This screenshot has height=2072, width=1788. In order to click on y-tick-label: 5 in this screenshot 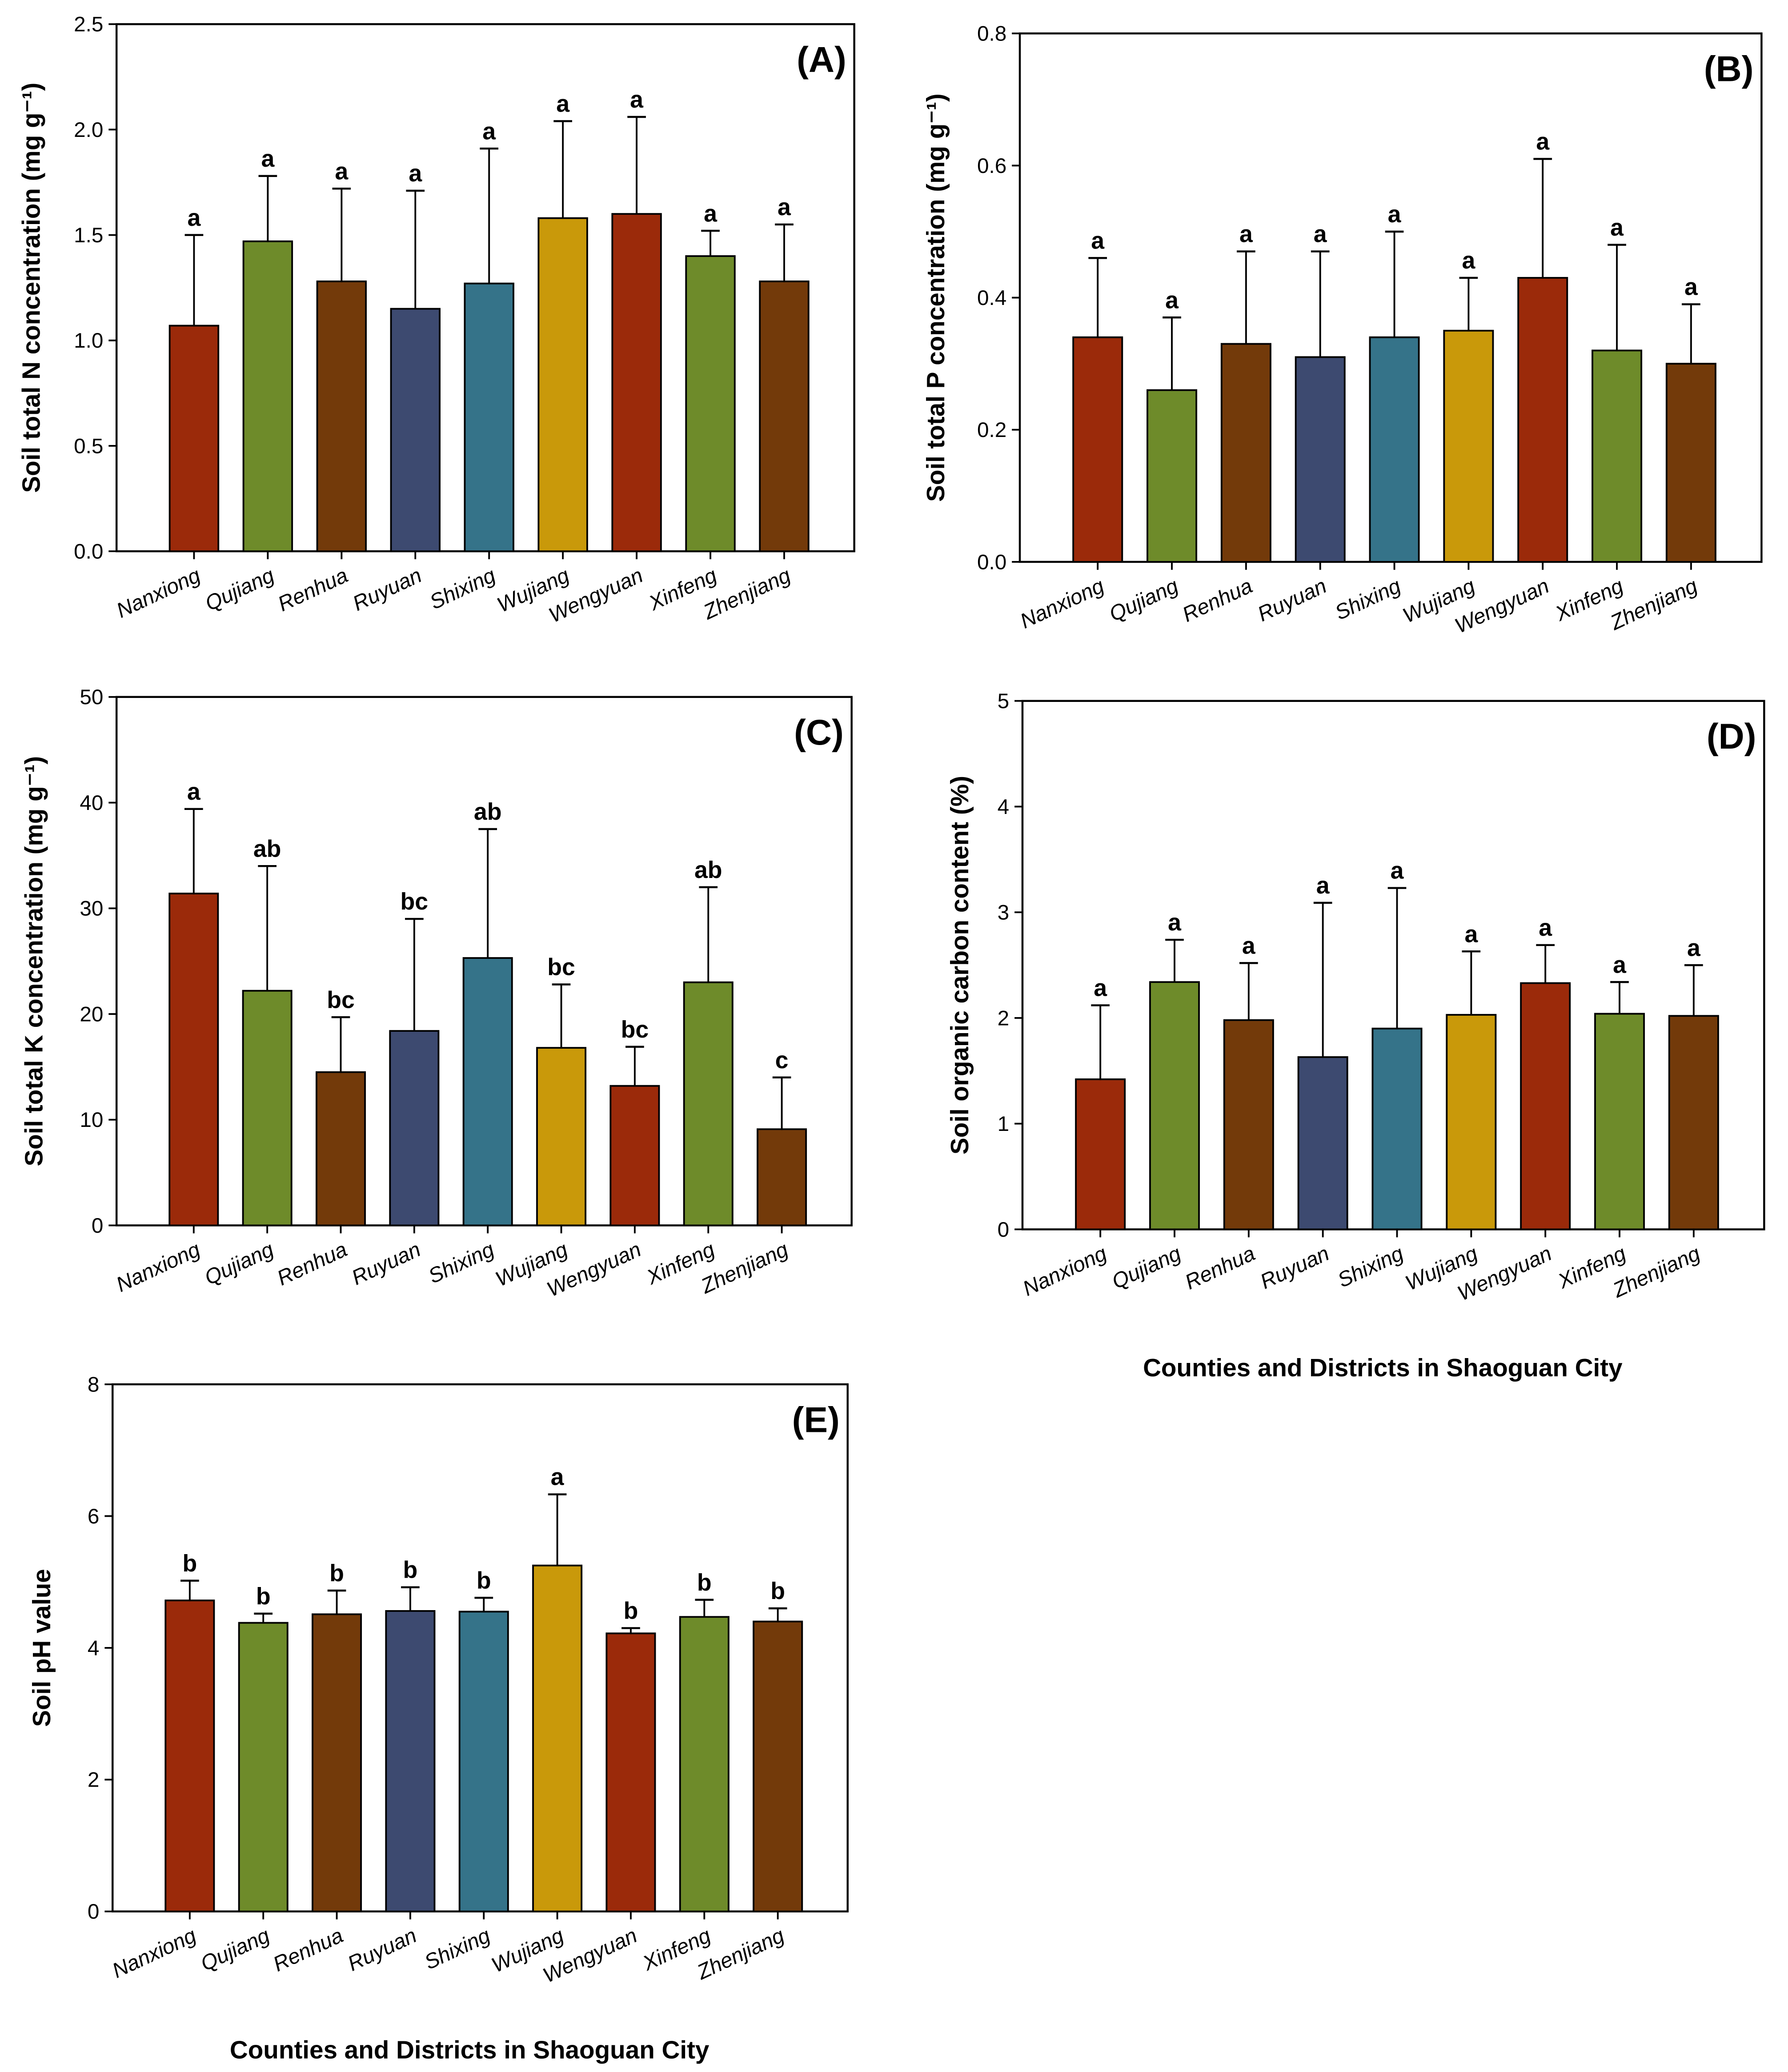, I will do `click(1004, 701)`.